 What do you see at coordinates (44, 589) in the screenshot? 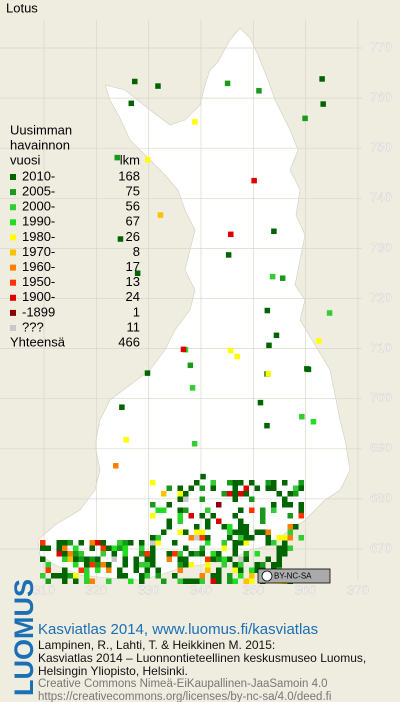
I see `easting-label: 310` at bounding box center [44, 589].